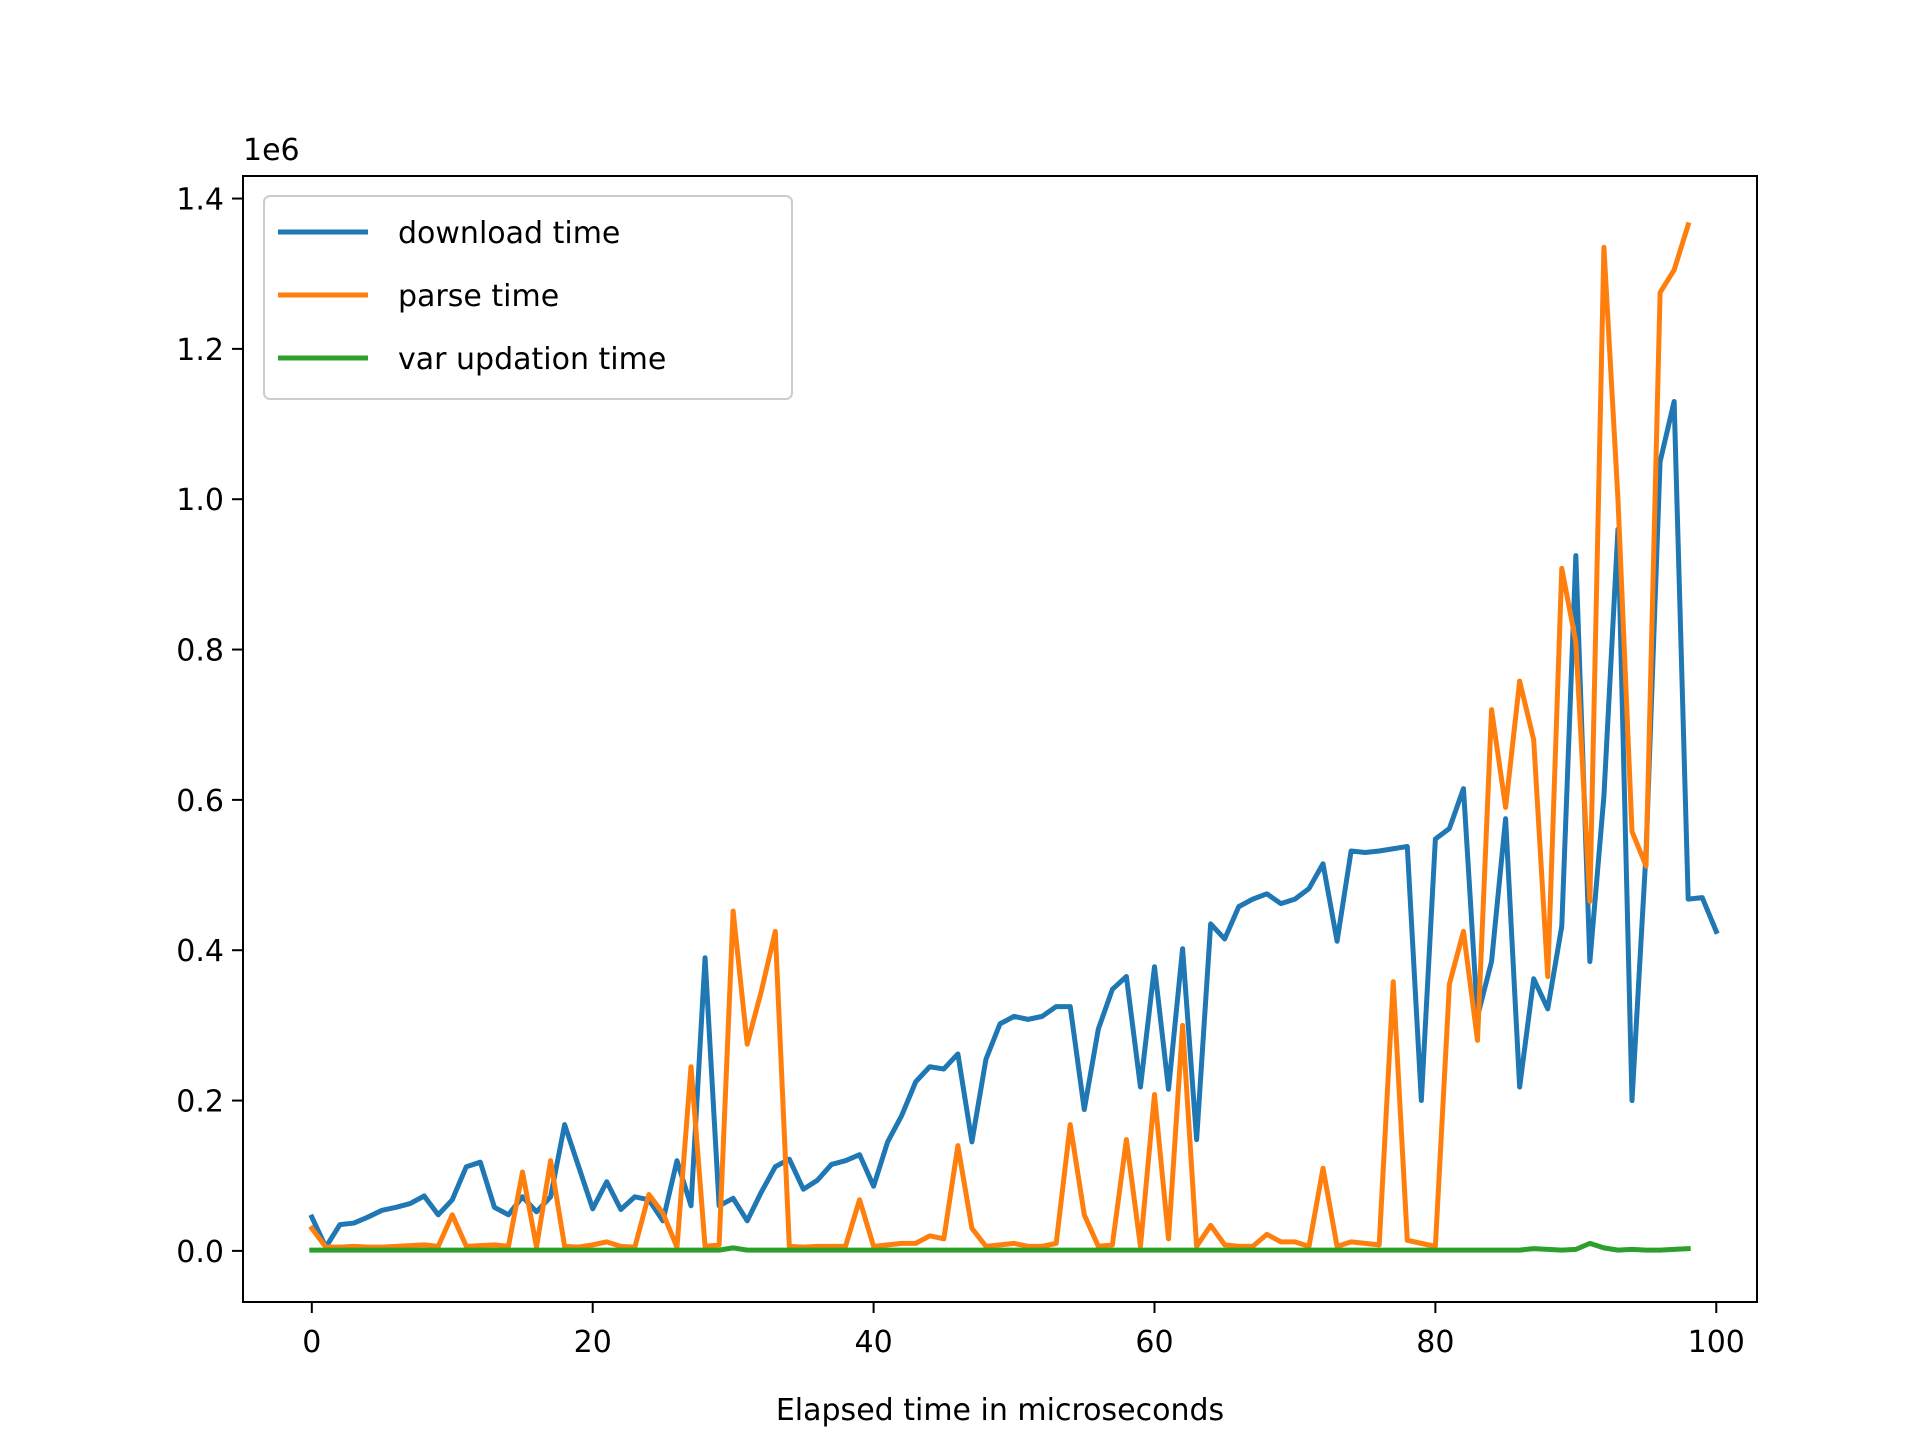 This screenshot has height=1440, width=1920. I want to click on y-axis: 0.0 0.2 0.4 0.6 0.8 1.0 1.2 1.4, so click(209, 726).